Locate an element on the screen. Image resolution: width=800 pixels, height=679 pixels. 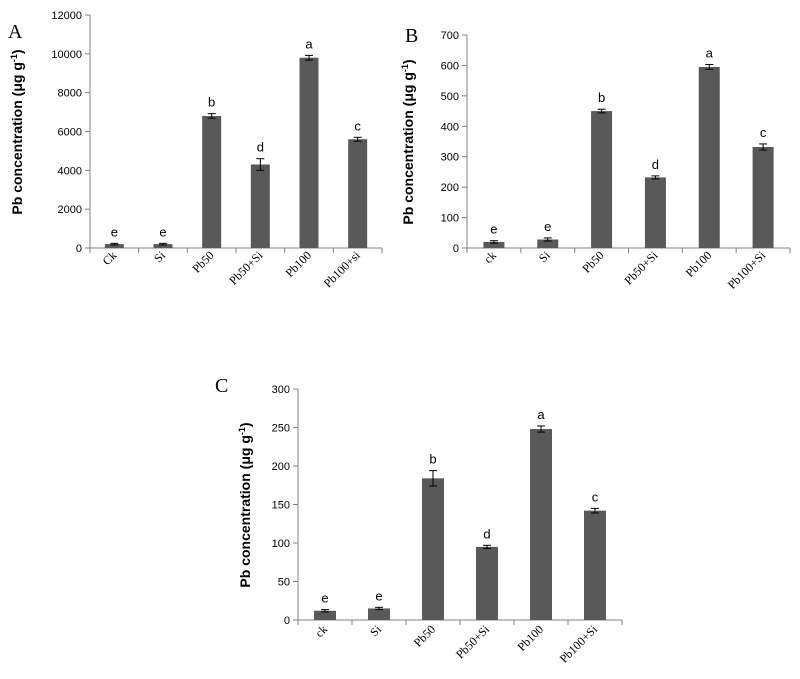
panel-letter: A is located at coordinates (15, 32).